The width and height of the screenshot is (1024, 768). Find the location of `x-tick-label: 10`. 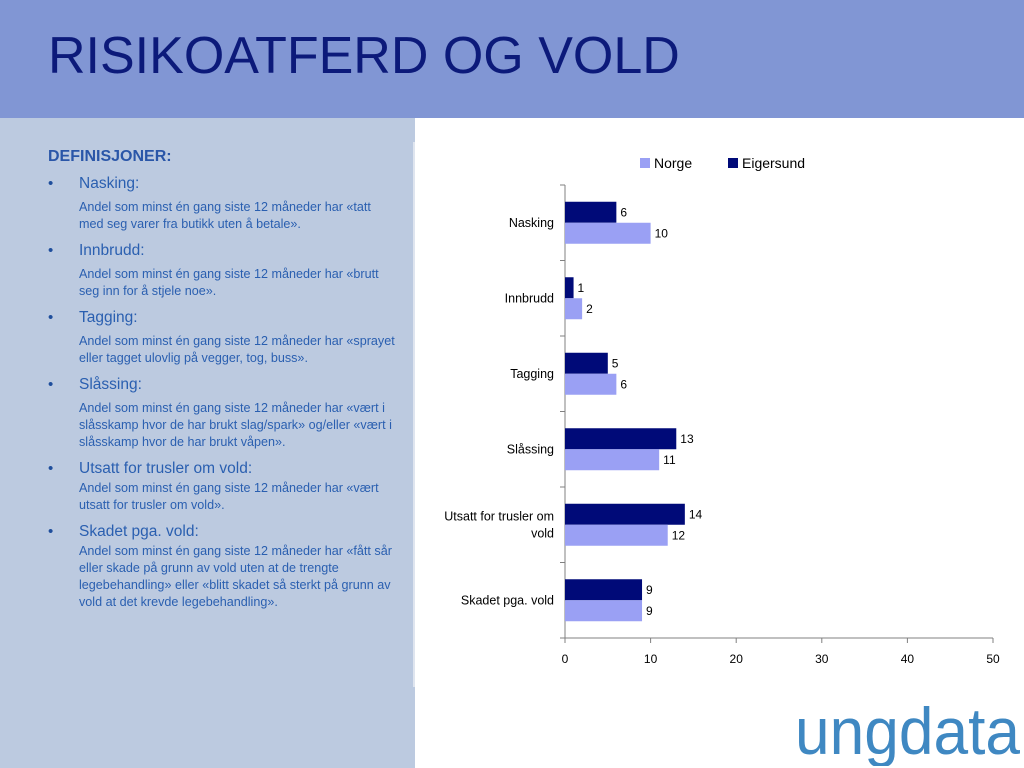

x-tick-label: 10 is located at coordinates (651, 659).